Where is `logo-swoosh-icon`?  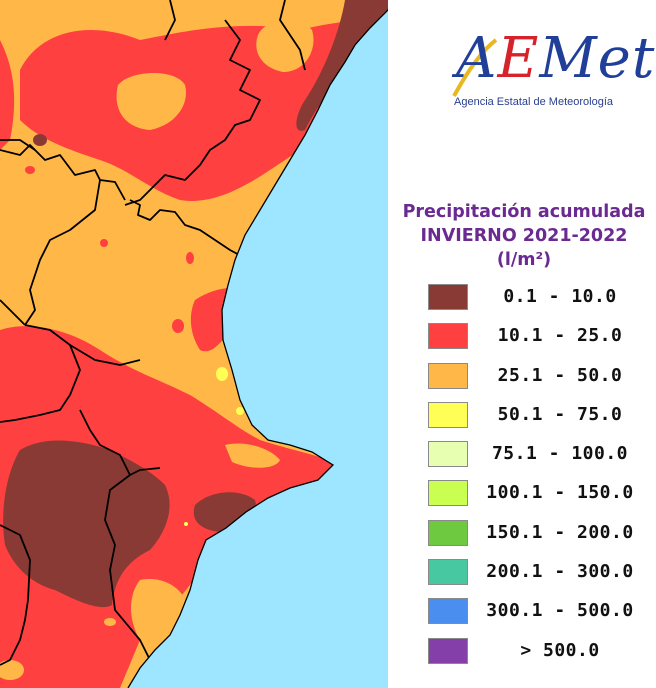 logo-swoosh-icon is located at coordinates (475, 67).